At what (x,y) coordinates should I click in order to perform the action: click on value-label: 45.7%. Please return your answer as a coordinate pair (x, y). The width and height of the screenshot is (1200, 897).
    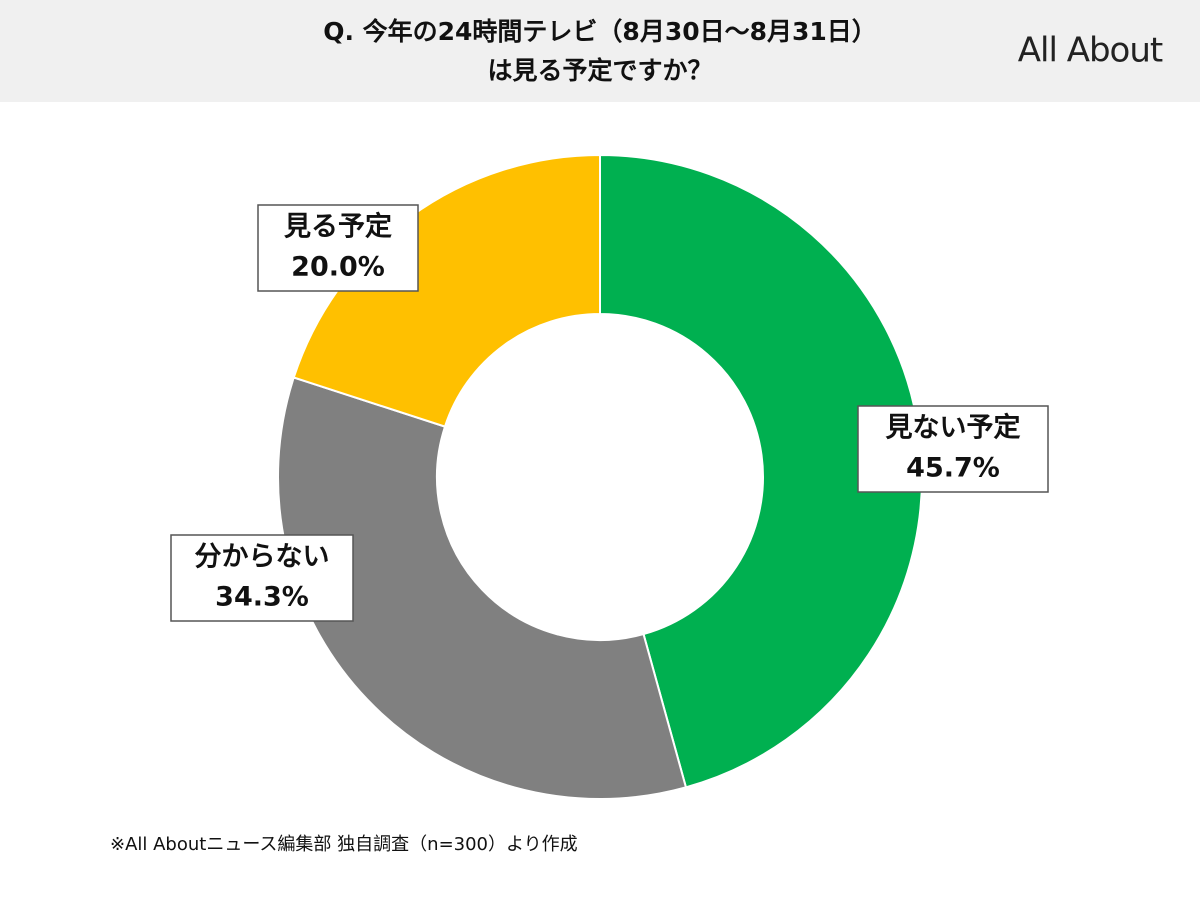
    Looking at the image, I should click on (953, 468).